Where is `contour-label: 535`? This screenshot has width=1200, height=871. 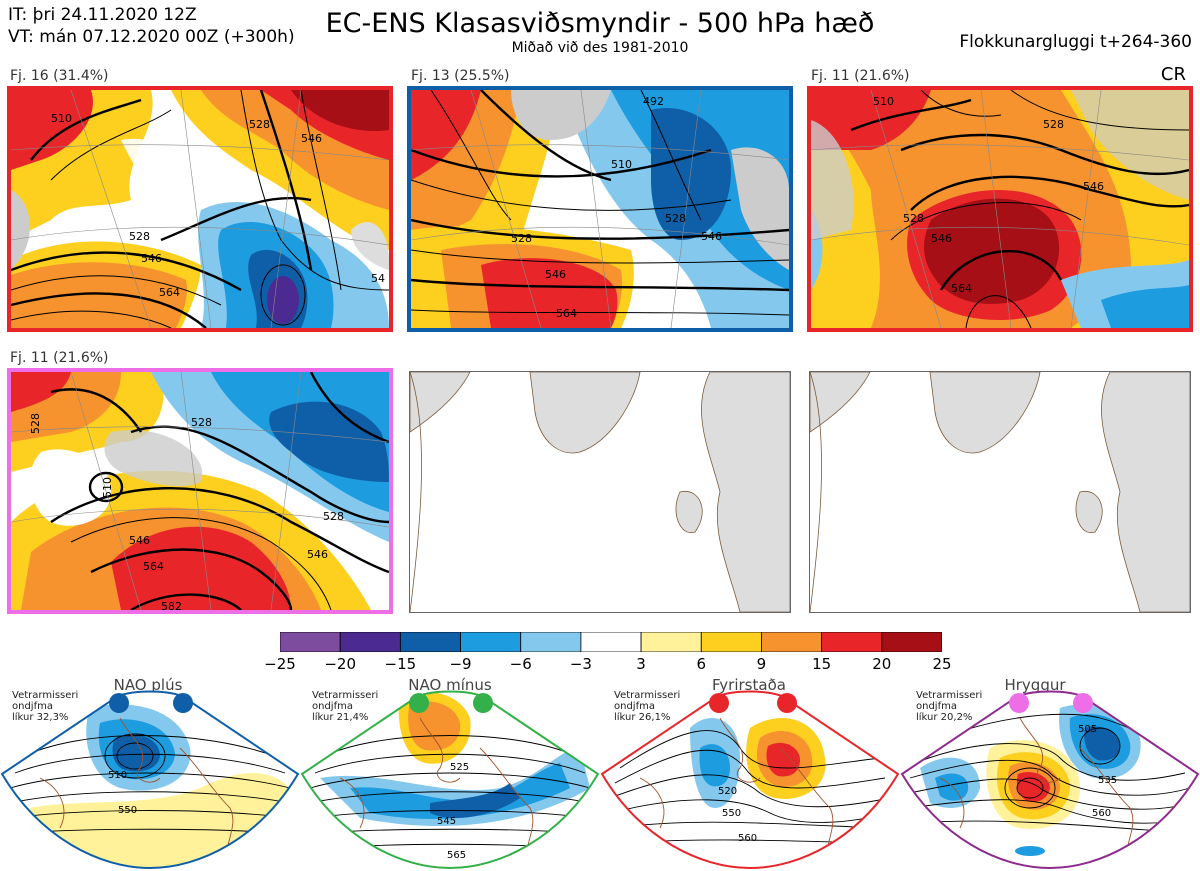
contour-label: 535 is located at coordinates (1107, 780).